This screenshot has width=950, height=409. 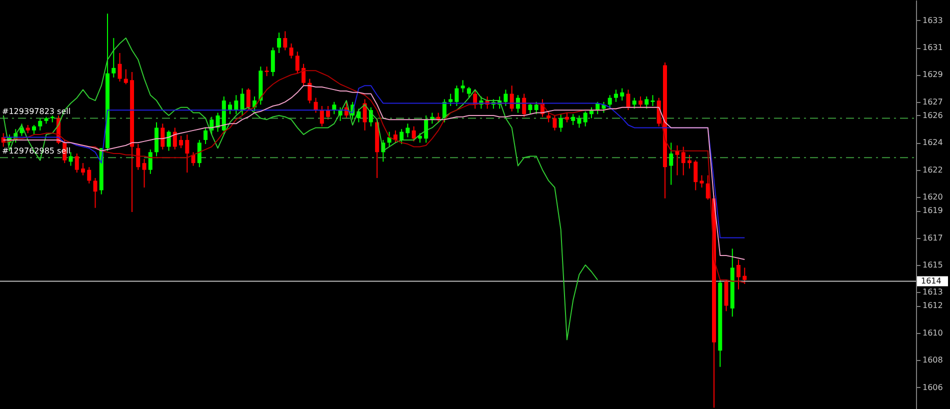 What do you see at coordinates (932, 197) in the screenshot?
I see `y-tick-label: 1620` at bounding box center [932, 197].